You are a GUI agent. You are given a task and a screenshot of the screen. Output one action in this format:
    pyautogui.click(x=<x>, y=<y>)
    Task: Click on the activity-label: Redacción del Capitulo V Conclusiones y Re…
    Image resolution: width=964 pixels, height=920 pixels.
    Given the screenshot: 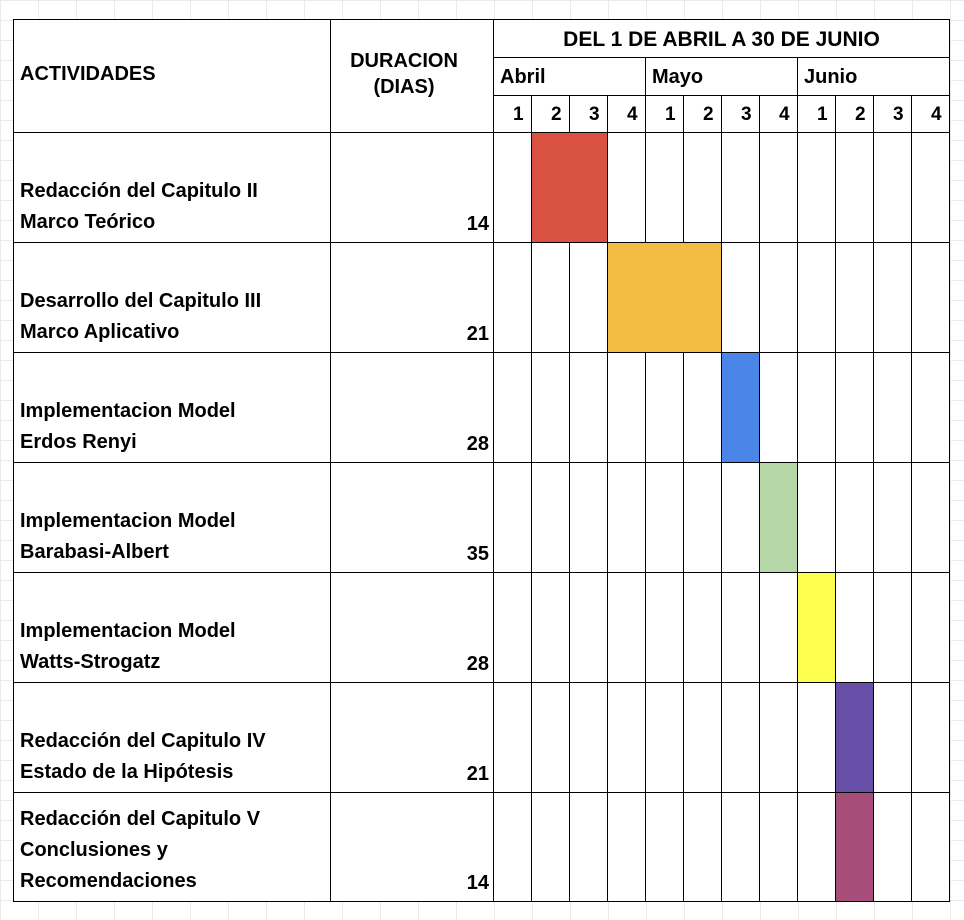 What is the action you would take?
    pyautogui.click(x=170, y=850)
    